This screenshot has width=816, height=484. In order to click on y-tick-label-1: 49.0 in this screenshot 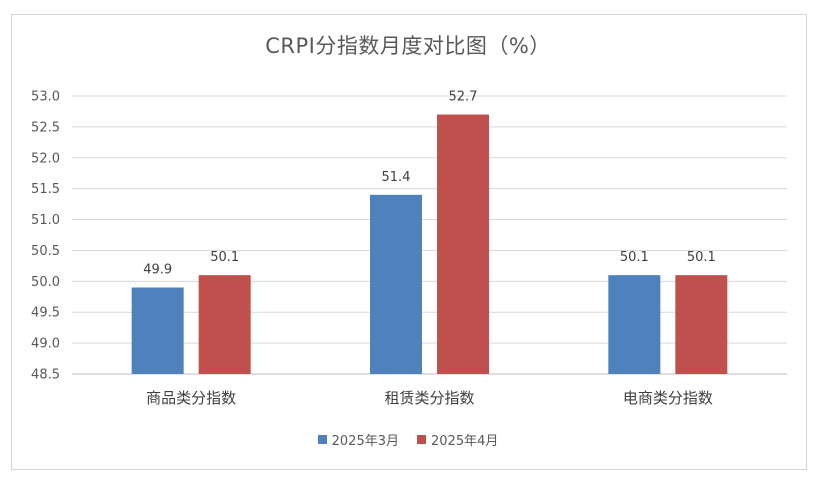, I will do `click(45, 344)`.